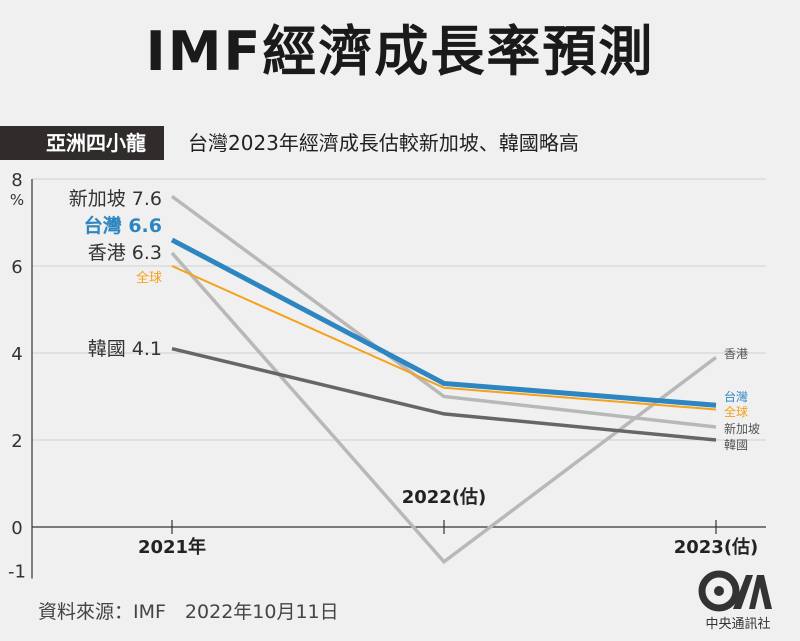 This screenshot has width=800, height=641. Describe the element at coordinates (16, 180) in the screenshot. I see `y-tick-label: 8` at that location.